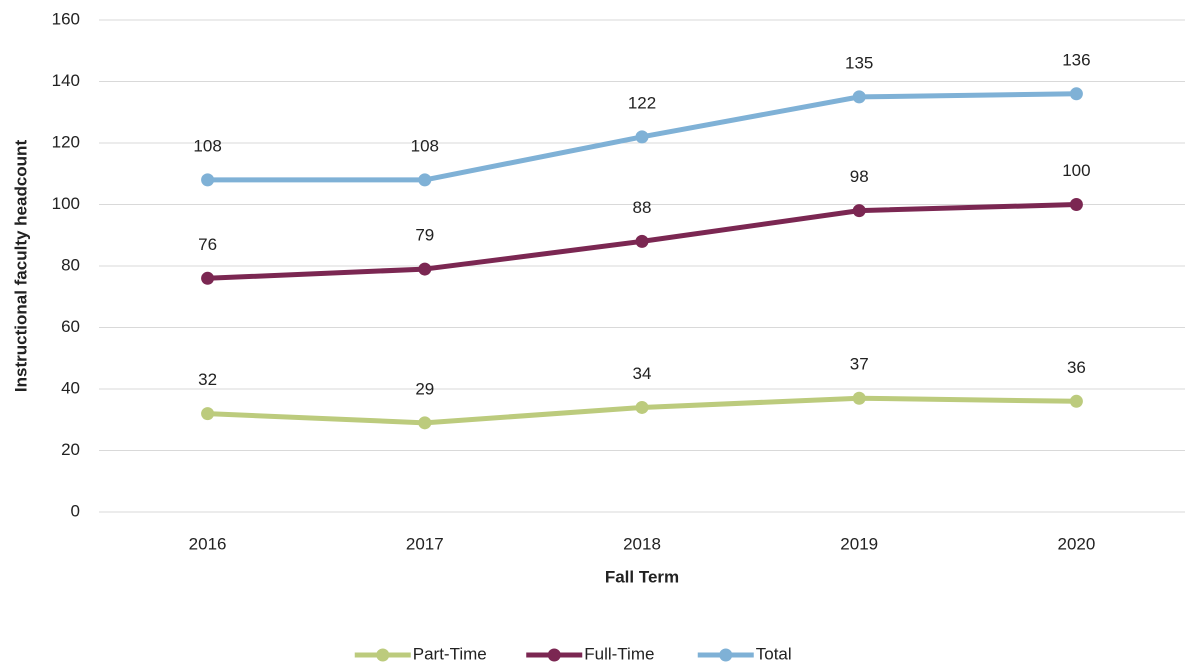 This screenshot has height=669, width=1187. Describe the element at coordinates (70, 264) in the screenshot. I see `y-tick-label: 80` at that location.